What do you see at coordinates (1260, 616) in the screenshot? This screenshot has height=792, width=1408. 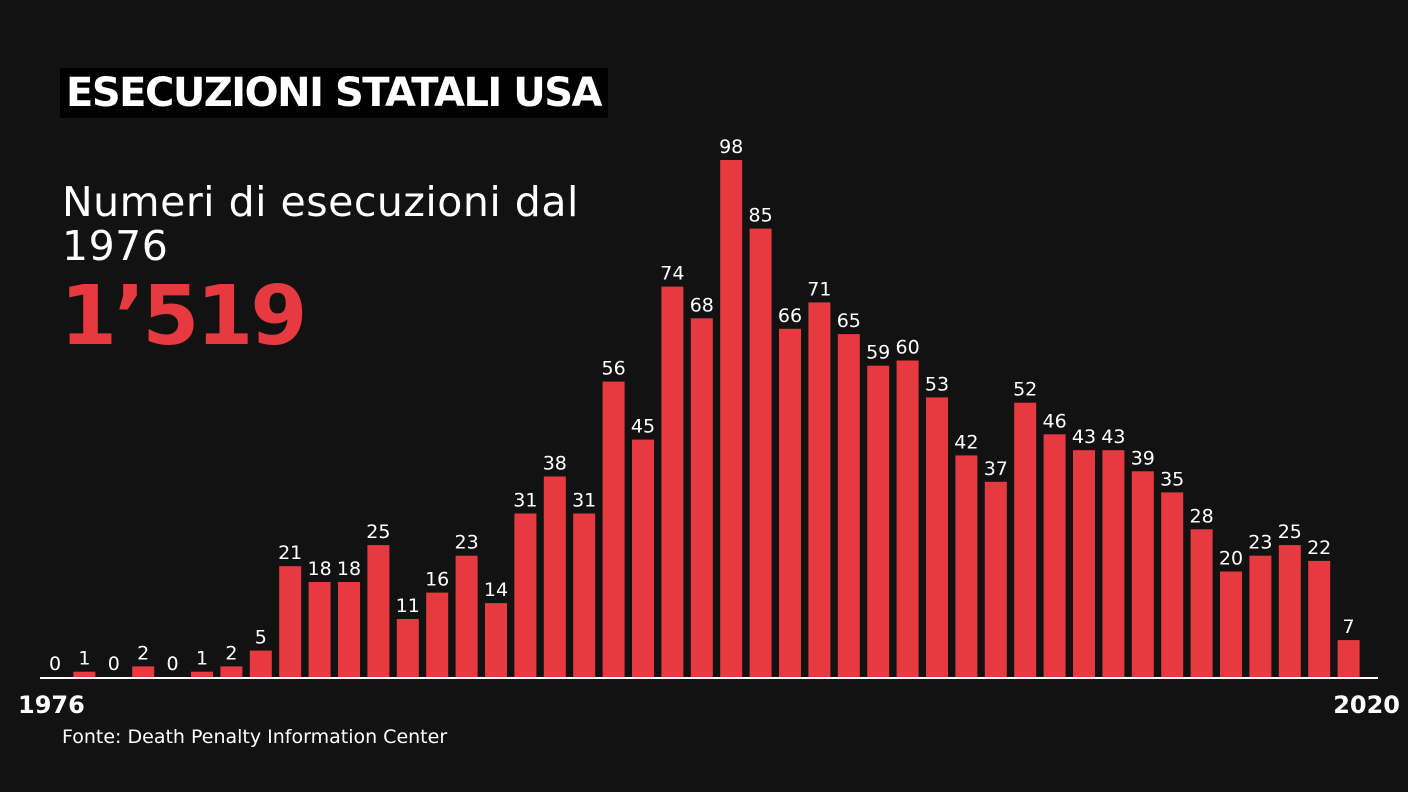 I see `bar-2017` at bounding box center [1260, 616].